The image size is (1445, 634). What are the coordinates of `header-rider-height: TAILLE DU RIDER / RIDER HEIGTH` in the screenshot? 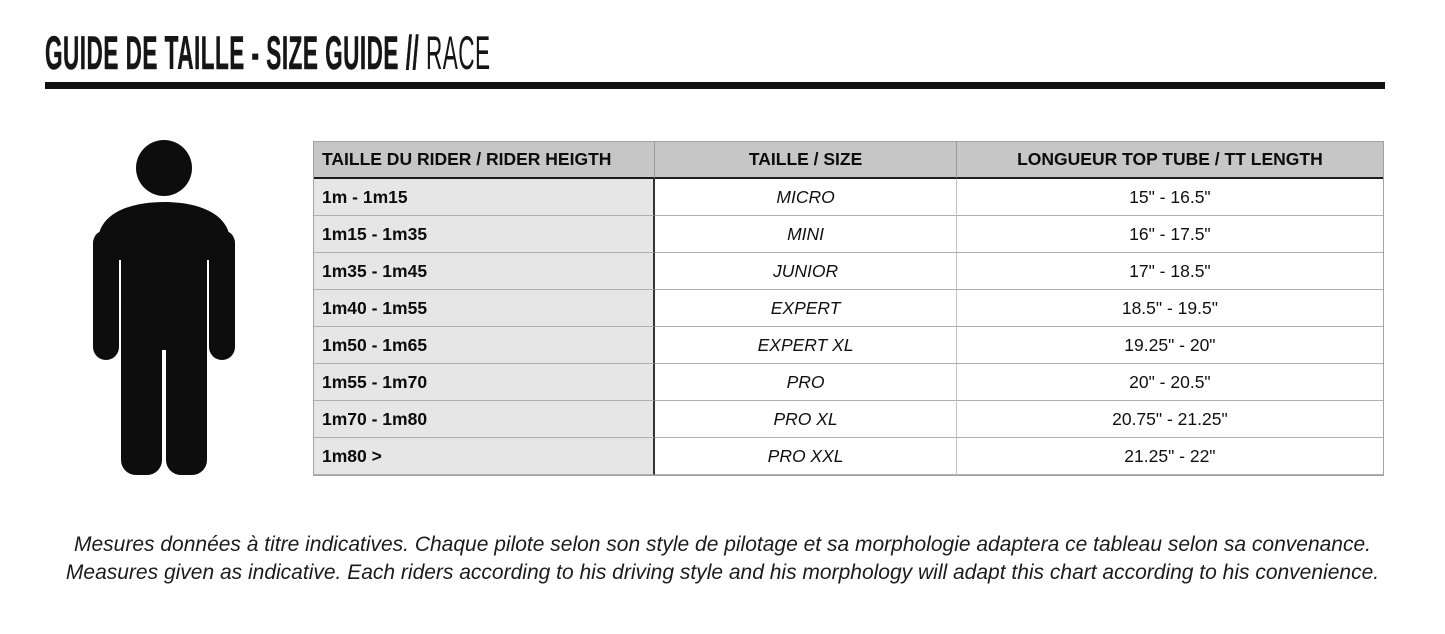 It's located at (485, 160).